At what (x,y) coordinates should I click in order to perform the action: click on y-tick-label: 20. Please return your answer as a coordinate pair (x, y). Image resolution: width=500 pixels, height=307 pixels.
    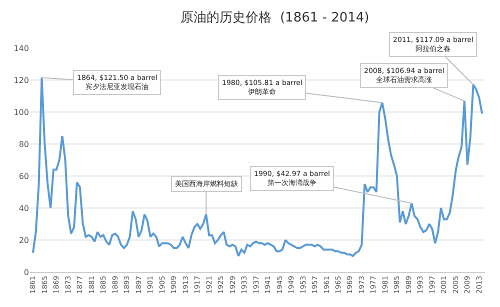
    Looking at the image, I should click on (23, 240).